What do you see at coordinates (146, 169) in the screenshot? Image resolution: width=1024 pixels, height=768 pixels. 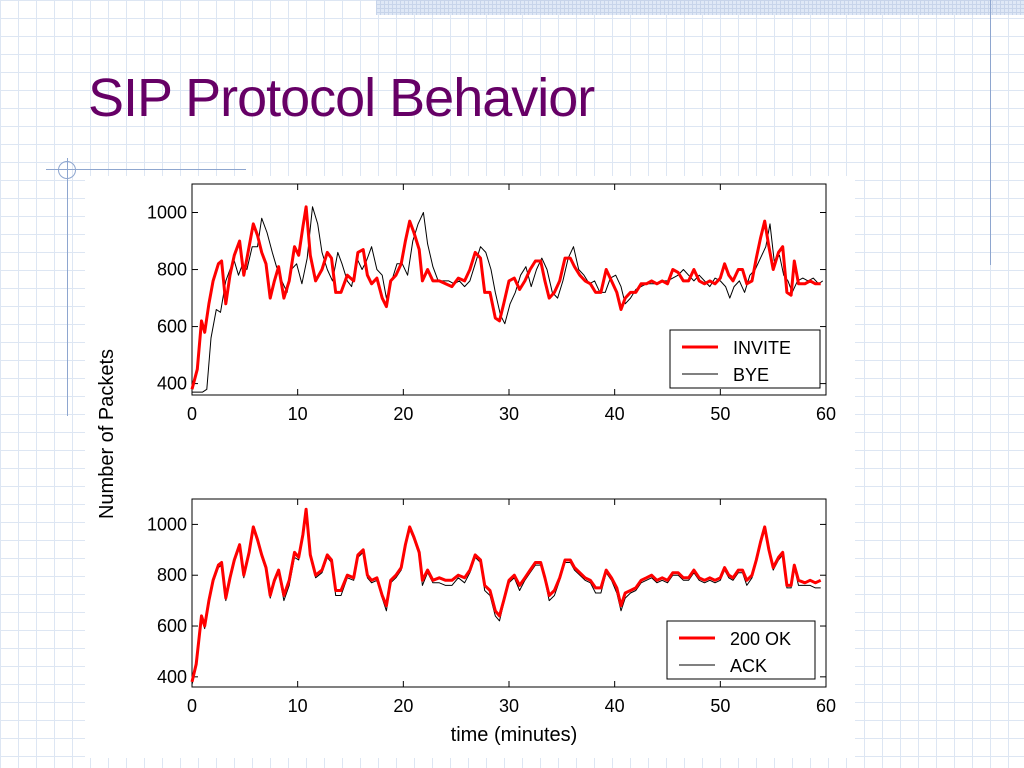 I see `title-underline-rule` at bounding box center [146, 169].